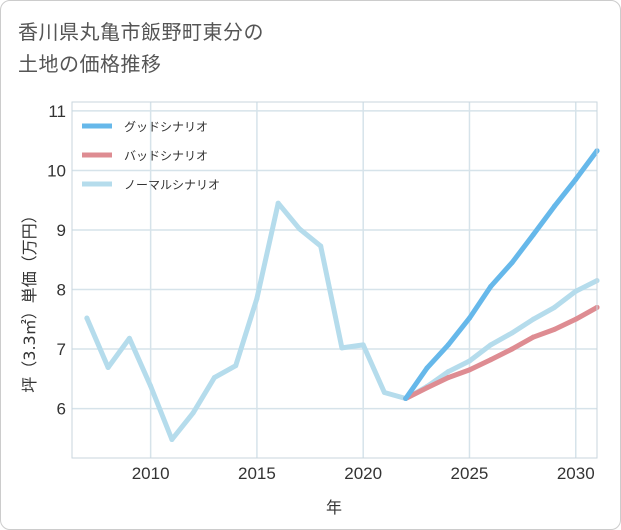 This screenshot has width=621, height=530. Describe the element at coordinates (57, 111) in the screenshot. I see `y-tick-label: 11` at that location.